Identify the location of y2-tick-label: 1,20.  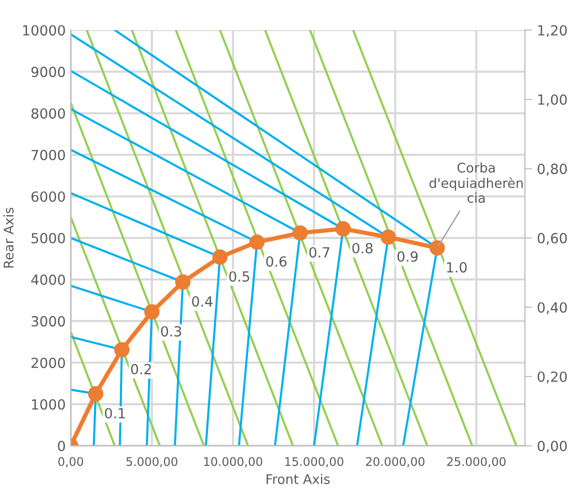
(552, 31).